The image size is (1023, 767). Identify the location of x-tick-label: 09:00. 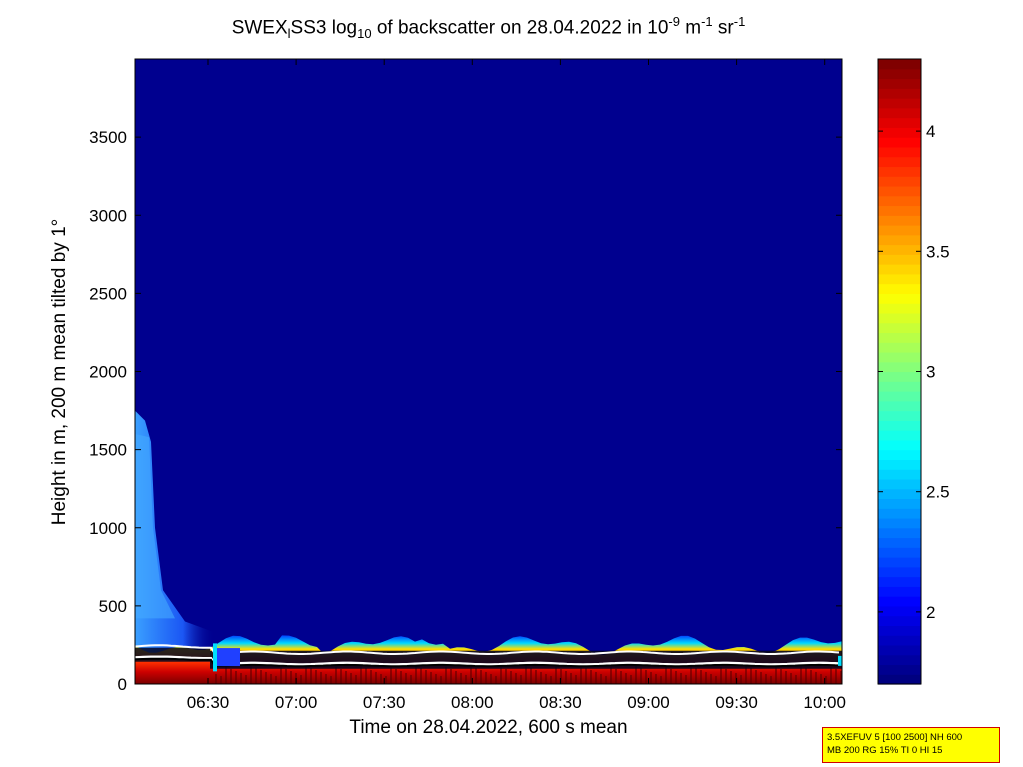
(648, 702).